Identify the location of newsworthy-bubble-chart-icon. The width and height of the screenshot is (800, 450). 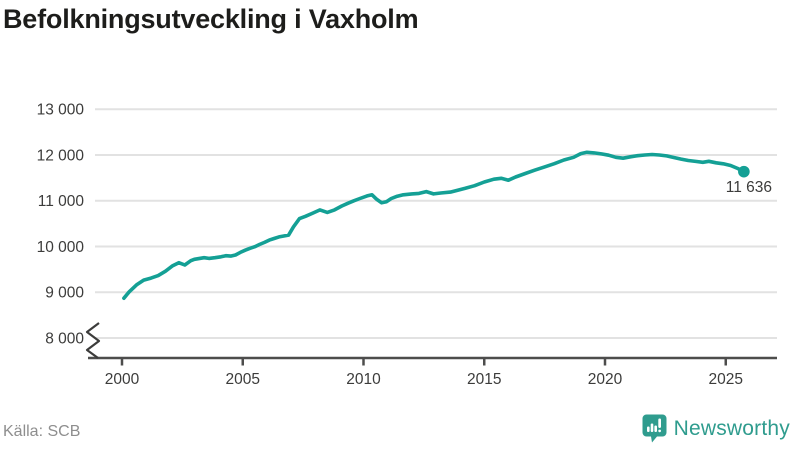
(654, 428).